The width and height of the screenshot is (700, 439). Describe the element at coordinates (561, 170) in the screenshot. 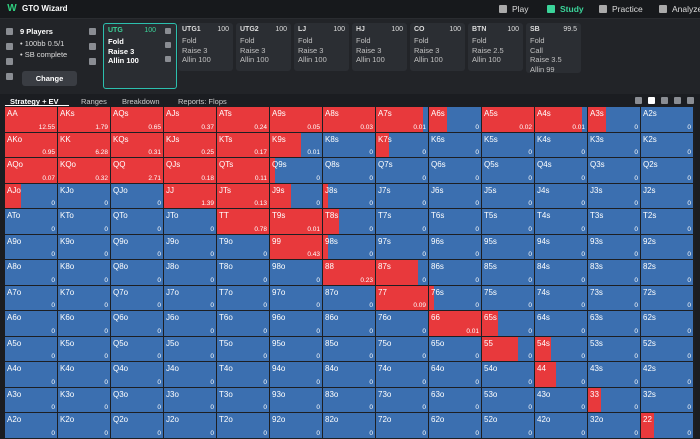

I see `hand-cell: Q4s 0` at that location.